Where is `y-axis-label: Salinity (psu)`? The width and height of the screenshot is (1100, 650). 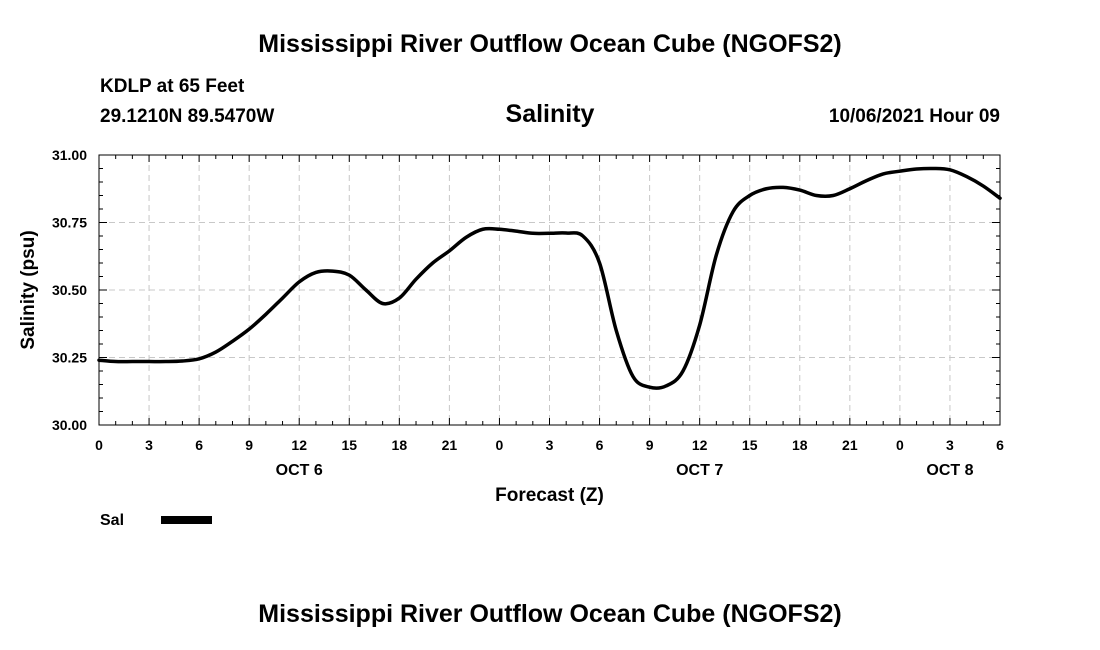
y-axis-label: Salinity (psu) is located at coordinates (28, 289).